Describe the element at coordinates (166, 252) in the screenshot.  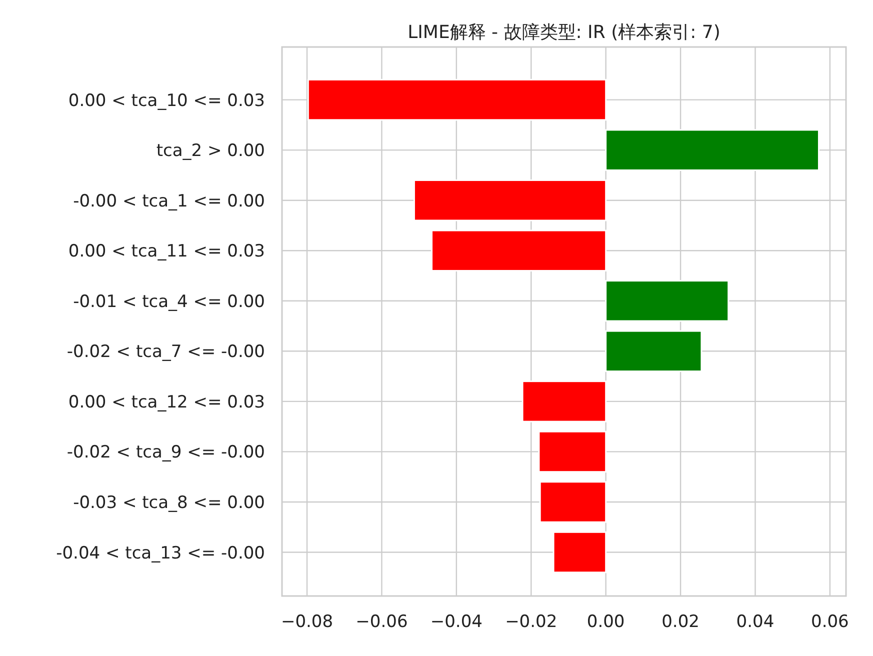
I see `y-tick-label: 0.00 < tca_11 <= 0.03` at that location.